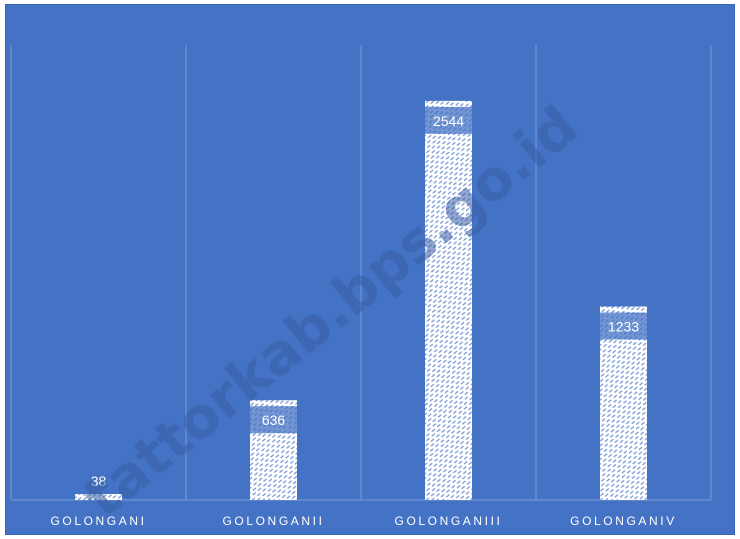 The height and width of the screenshot is (539, 740). I want to click on category-label-3: GOLONGANIII, so click(449, 521).